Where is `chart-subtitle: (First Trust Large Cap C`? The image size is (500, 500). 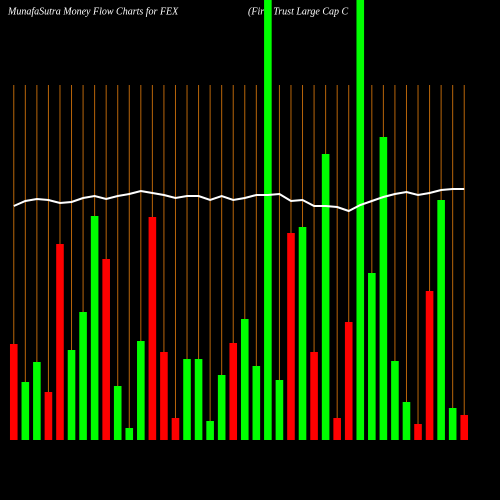
chart-subtitle: (First Trust Large Cap C is located at coordinates (298, 11).